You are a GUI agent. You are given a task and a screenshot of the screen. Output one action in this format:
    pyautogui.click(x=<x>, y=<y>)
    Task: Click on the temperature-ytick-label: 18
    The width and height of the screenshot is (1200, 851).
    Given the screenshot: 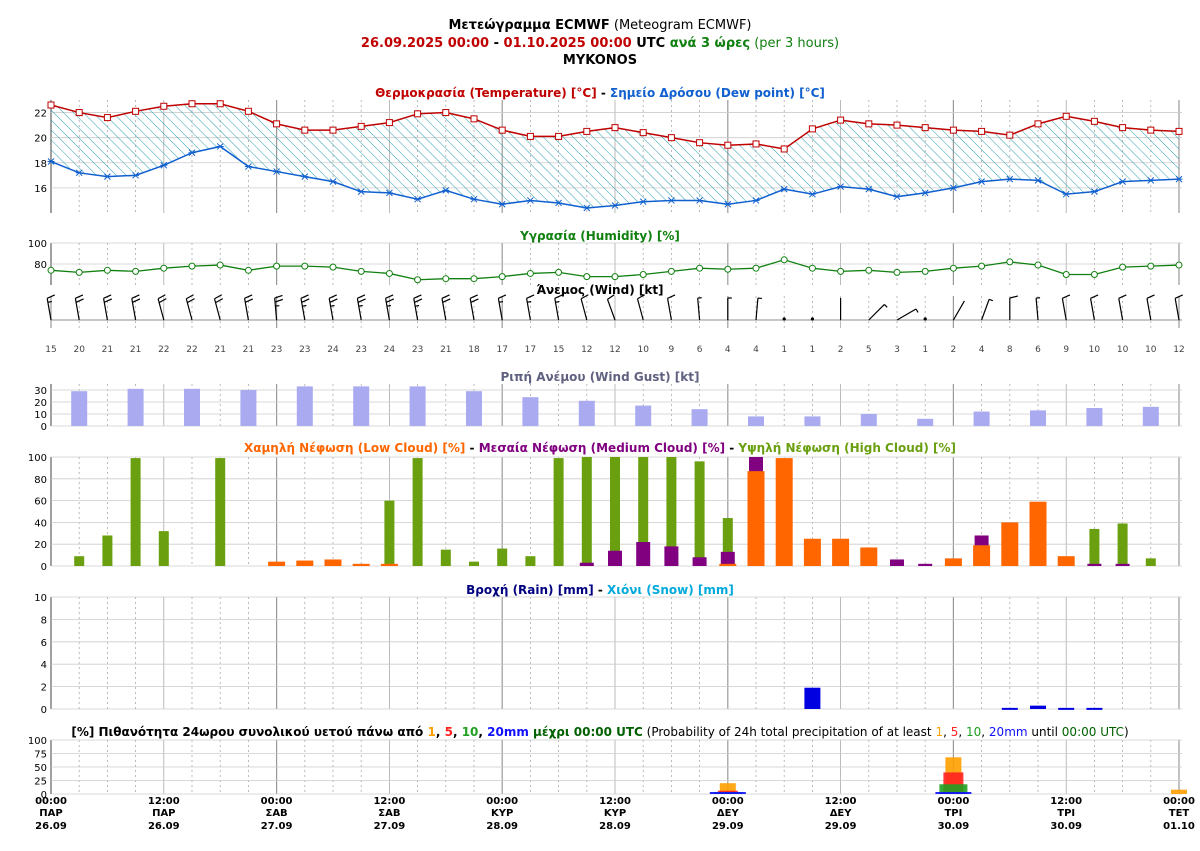 What is the action you would take?
    pyautogui.click(x=40, y=164)
    